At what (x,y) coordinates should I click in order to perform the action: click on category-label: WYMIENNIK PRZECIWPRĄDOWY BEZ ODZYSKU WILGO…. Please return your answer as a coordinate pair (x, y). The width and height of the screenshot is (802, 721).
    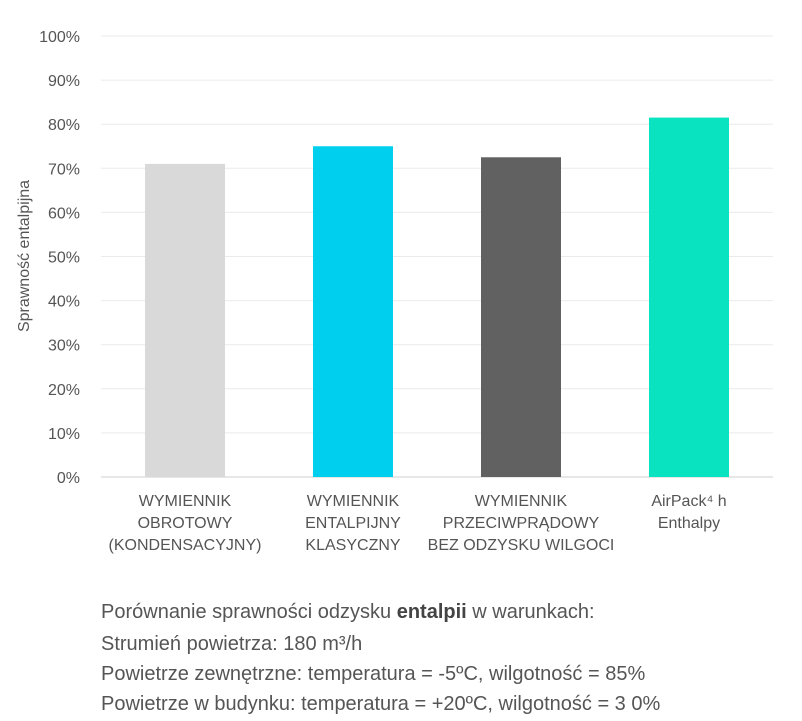
    Looking at the image, I should click on (521, 523).